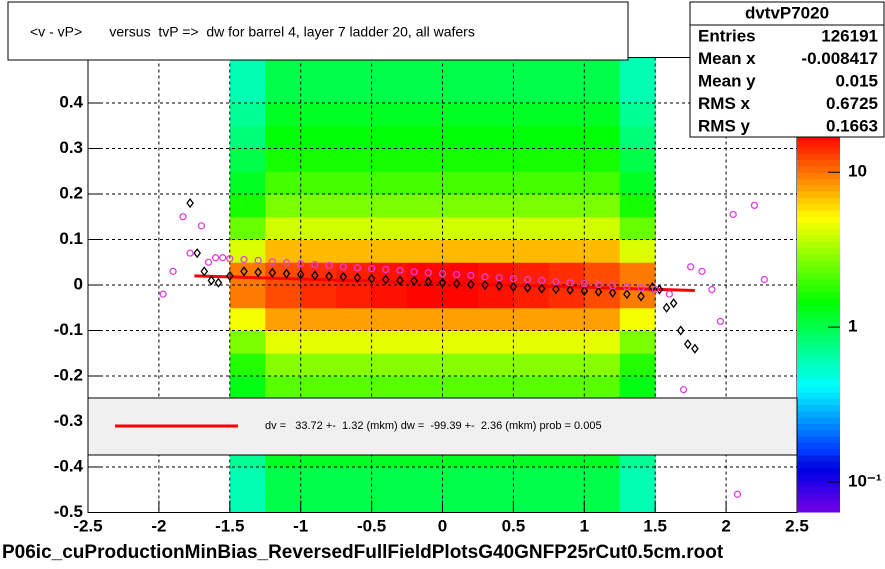  I want to click on stats-key: Mean y, so click(727, 80).